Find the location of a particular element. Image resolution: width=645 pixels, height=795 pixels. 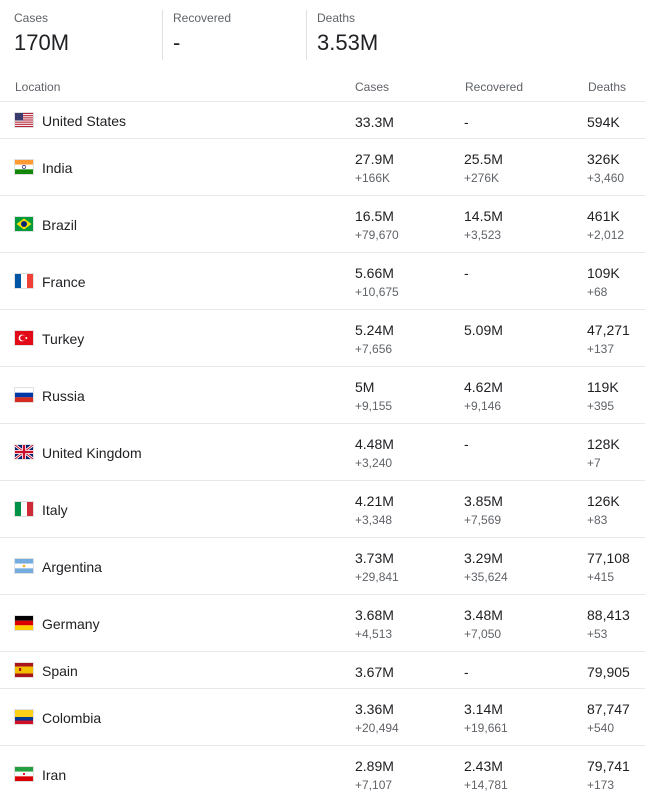

table-row: United States 33.3M - 594K is located at coordinates (322, 120).